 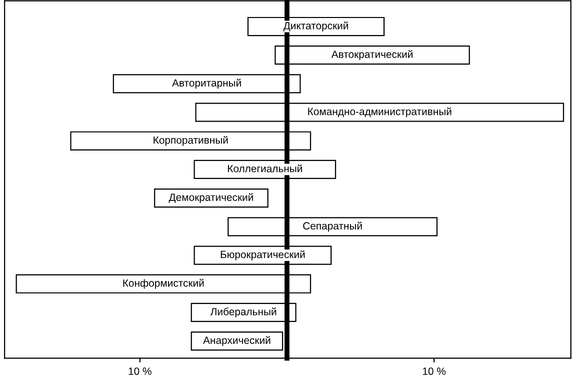 I want to click on y-tick-label: Корпоративный, so click(x=191, y=141).